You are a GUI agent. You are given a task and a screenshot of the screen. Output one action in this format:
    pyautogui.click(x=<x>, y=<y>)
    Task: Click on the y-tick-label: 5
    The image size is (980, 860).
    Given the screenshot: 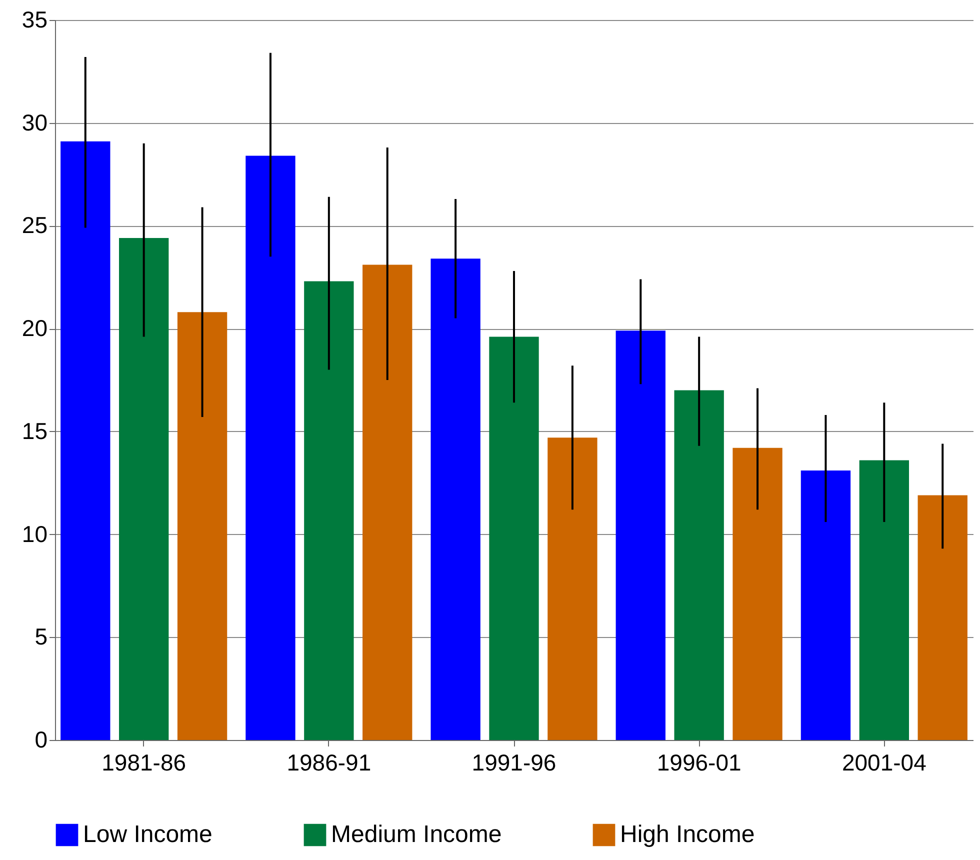 What is the action you would take?
    pyautogui.click(x=41, y=637)
    